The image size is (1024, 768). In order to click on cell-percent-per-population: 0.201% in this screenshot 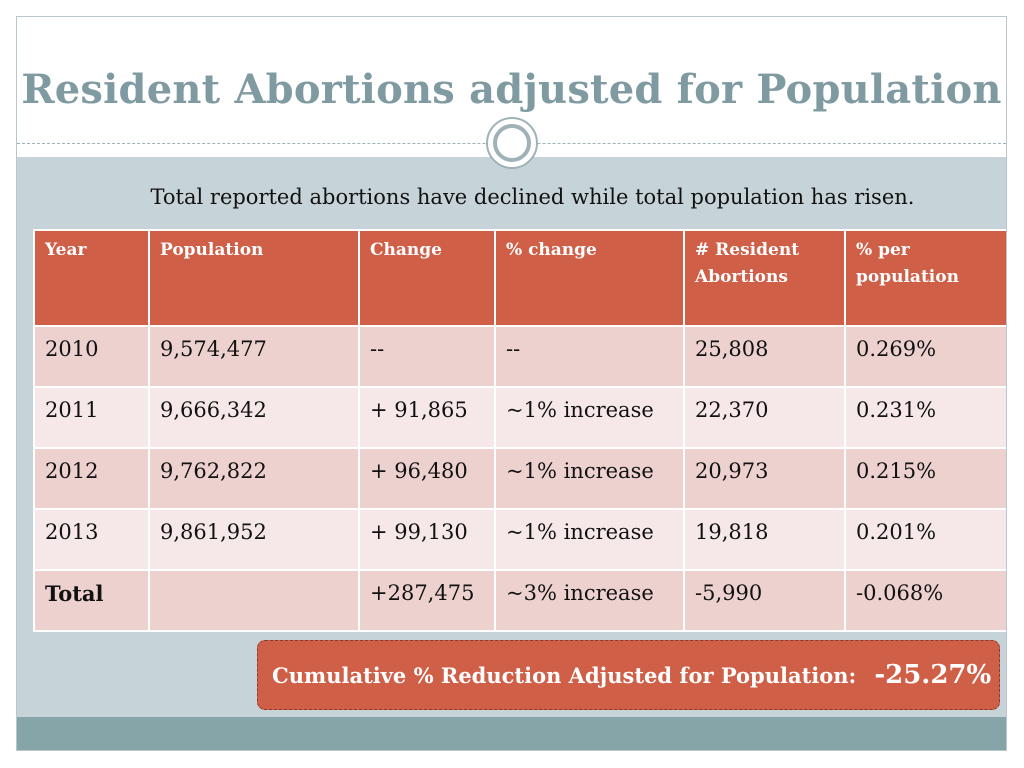, I will do `click(925, 539)`.